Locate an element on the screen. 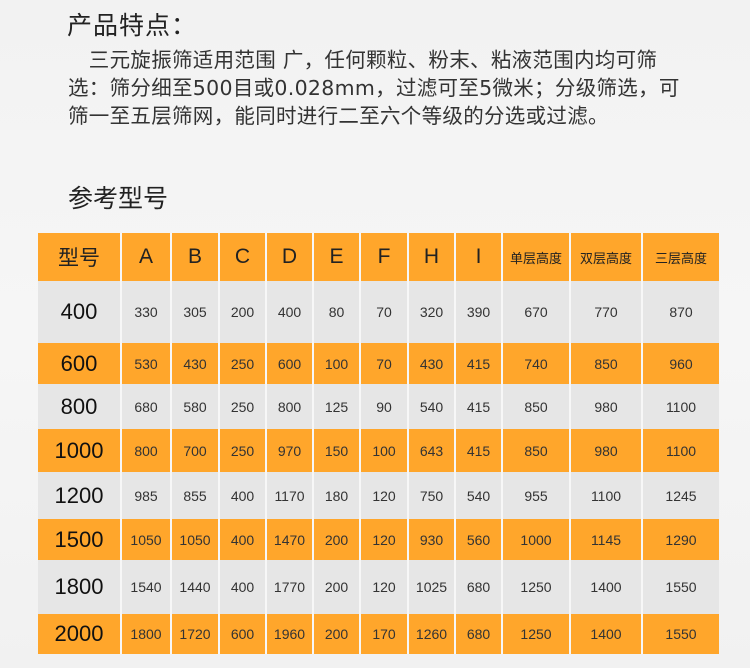 The width and height of the screenshot is (750, 668). table-row: 400 330 305 200 400 80 70 320 390 670 770 870 is located at coordinates (378, 312).